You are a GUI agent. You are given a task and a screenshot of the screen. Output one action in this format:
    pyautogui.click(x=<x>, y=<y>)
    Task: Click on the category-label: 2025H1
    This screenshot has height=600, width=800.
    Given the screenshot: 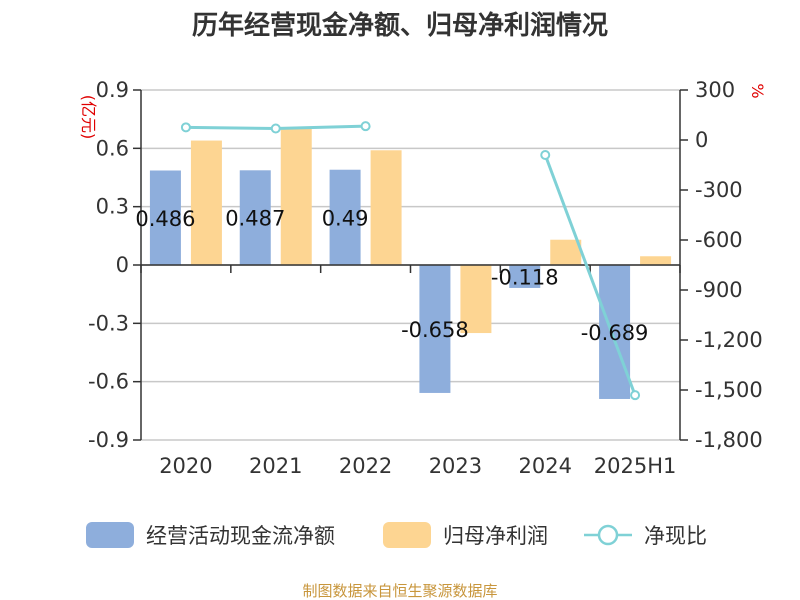 What is the action you would take?
    pyautogui.click(x=635, y=466)
    